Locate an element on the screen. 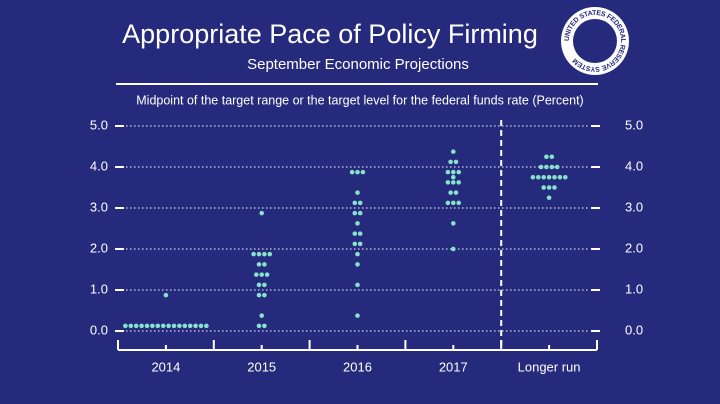 The image size is (720, 404). y2-tick-label: 4.0 is located at coordinates (634, 165).